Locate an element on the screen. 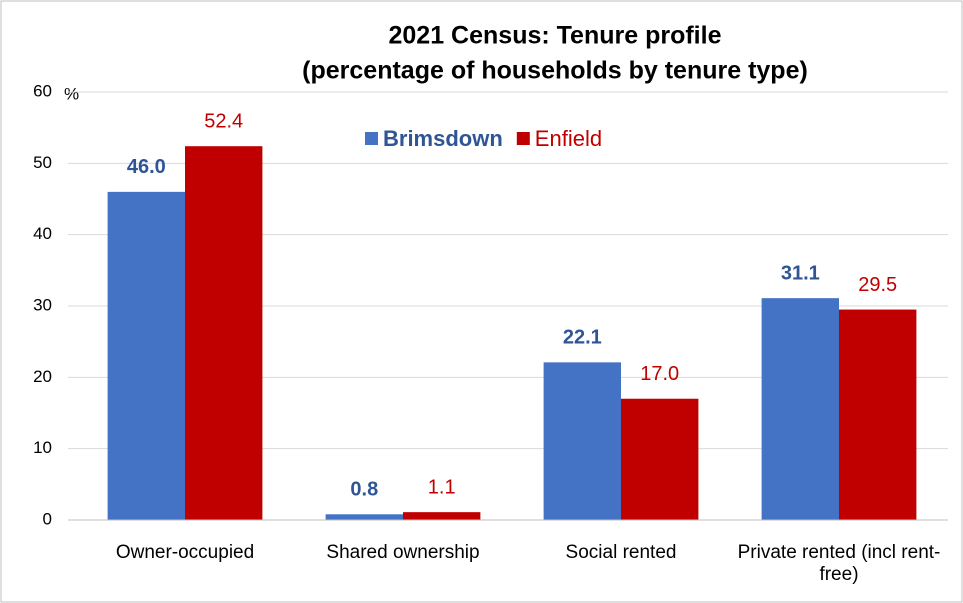 This screenshot has width=963, height=603. y-tick-label: 0 is located at coordinates (47, 518).